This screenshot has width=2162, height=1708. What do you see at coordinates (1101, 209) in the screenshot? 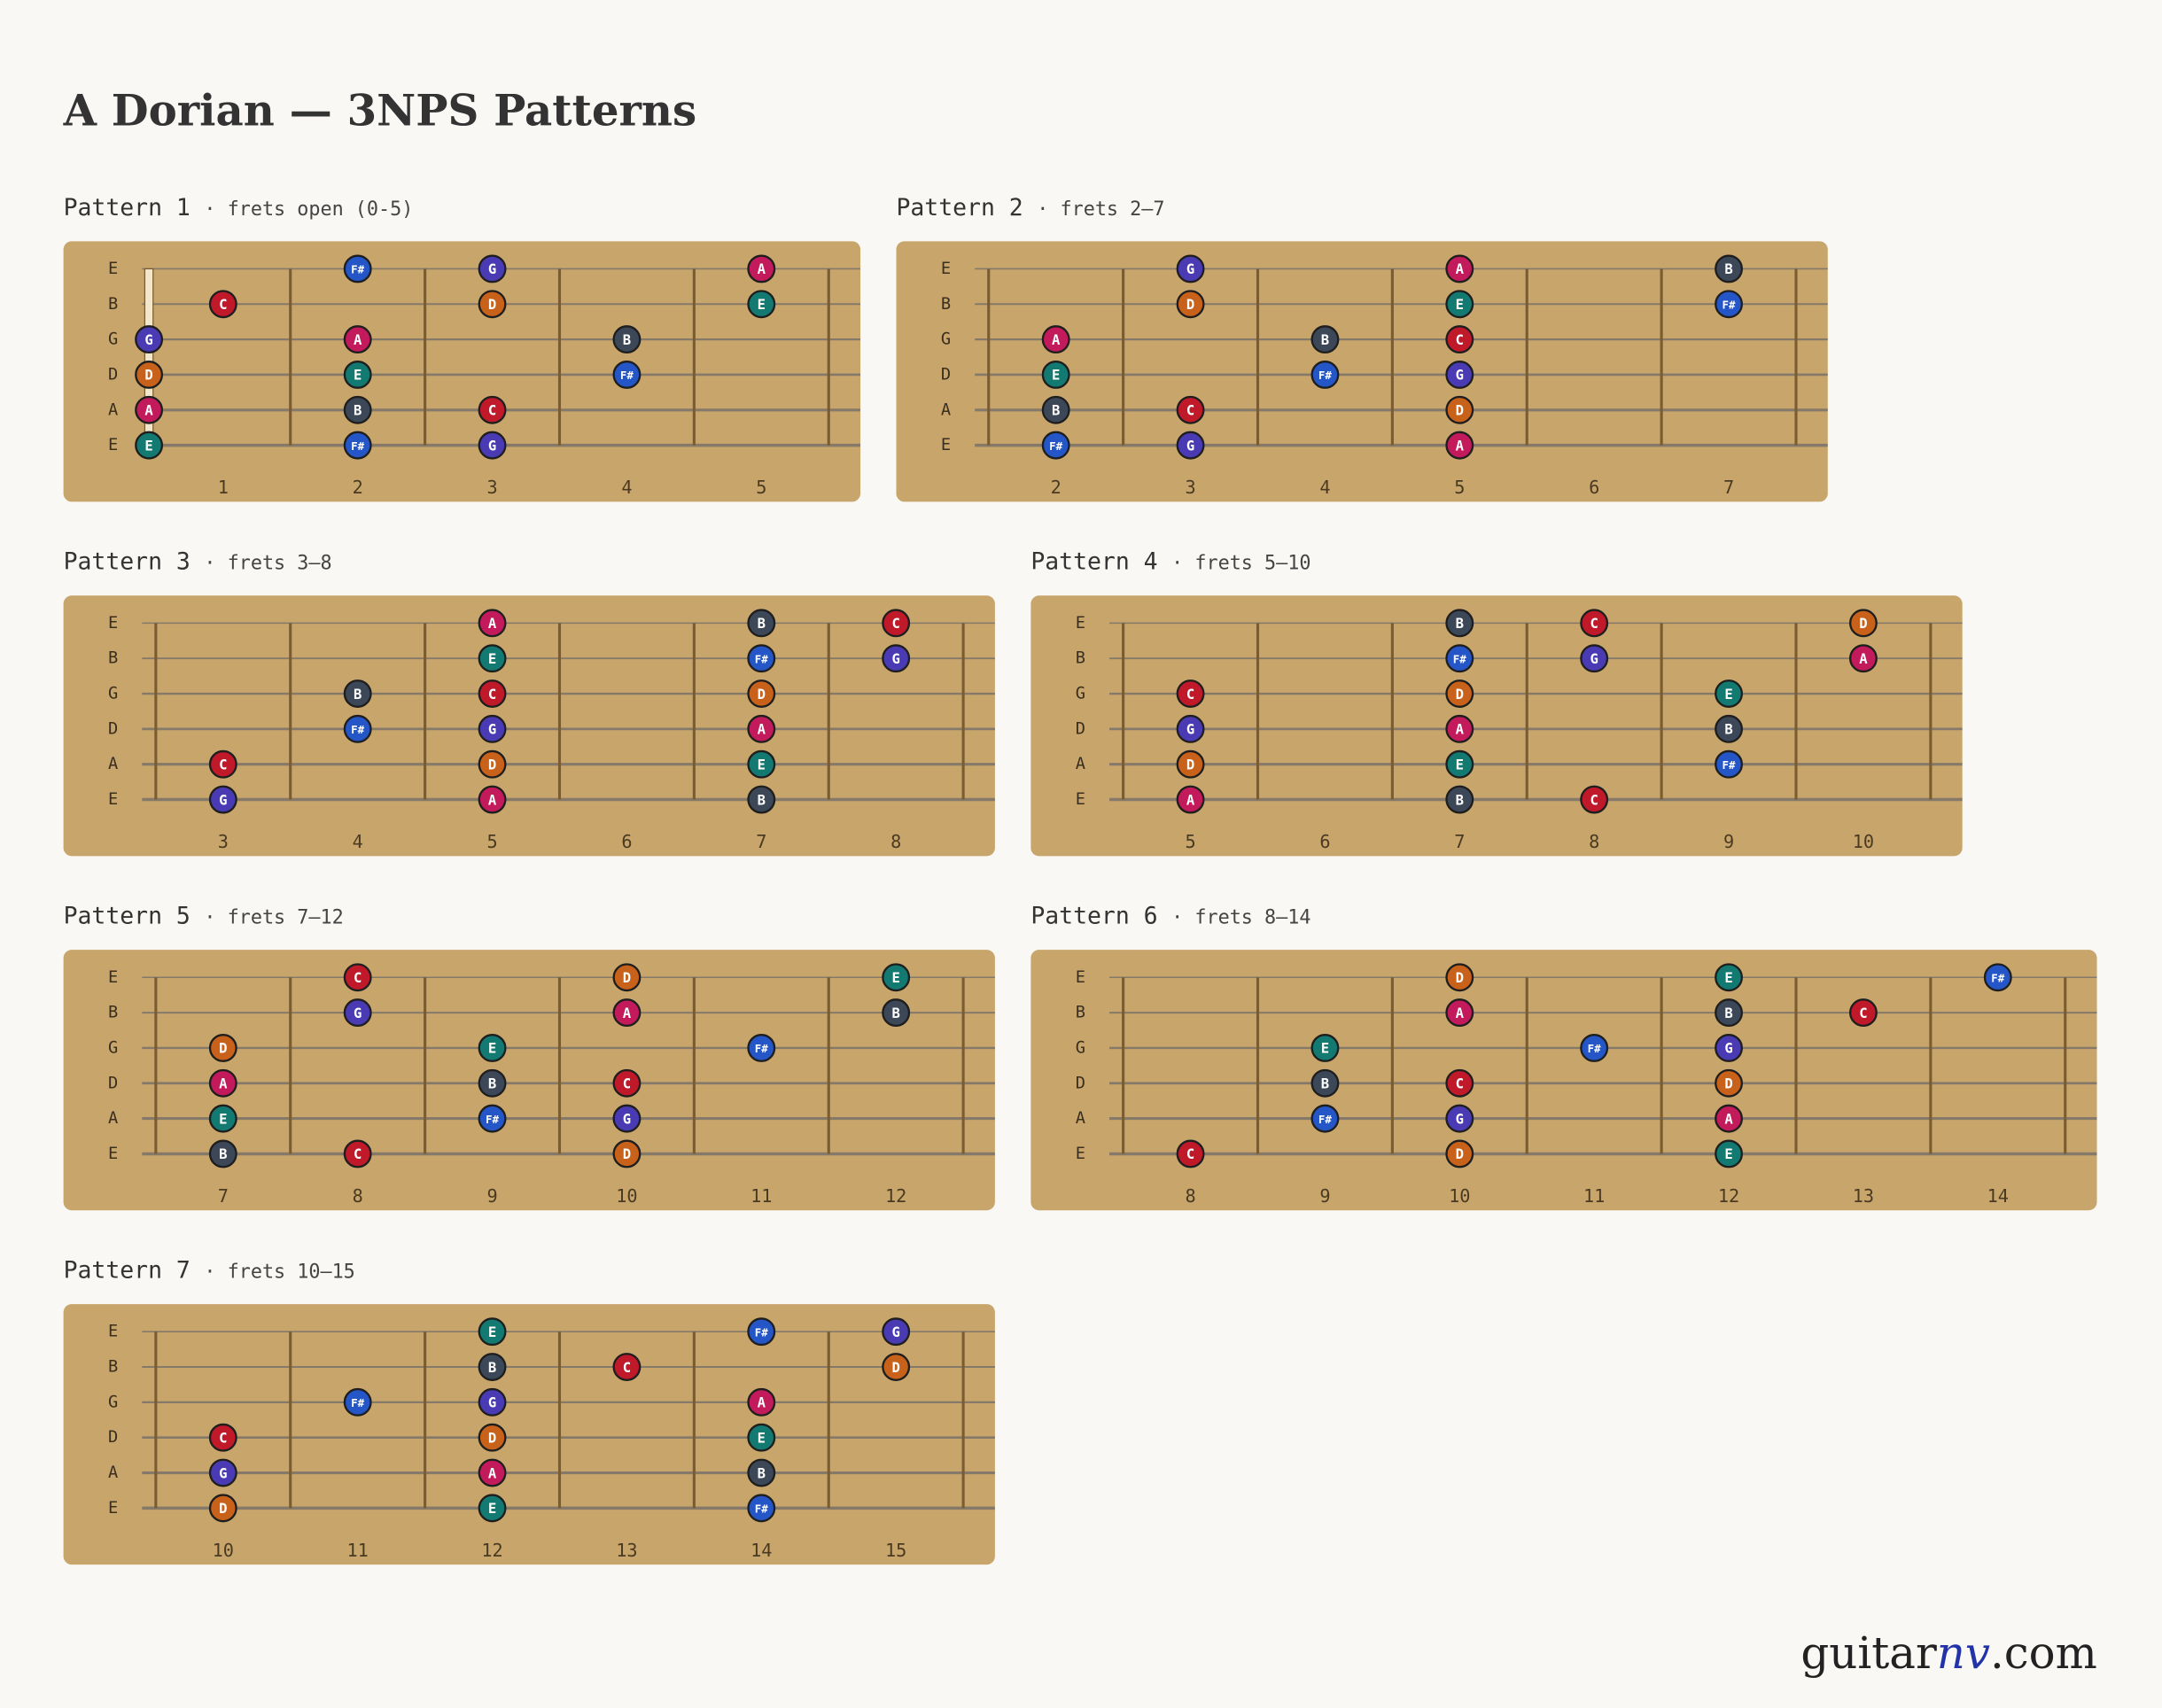
I see `pattern-range: · frets 2–7` at bounding box center [1101, 209].